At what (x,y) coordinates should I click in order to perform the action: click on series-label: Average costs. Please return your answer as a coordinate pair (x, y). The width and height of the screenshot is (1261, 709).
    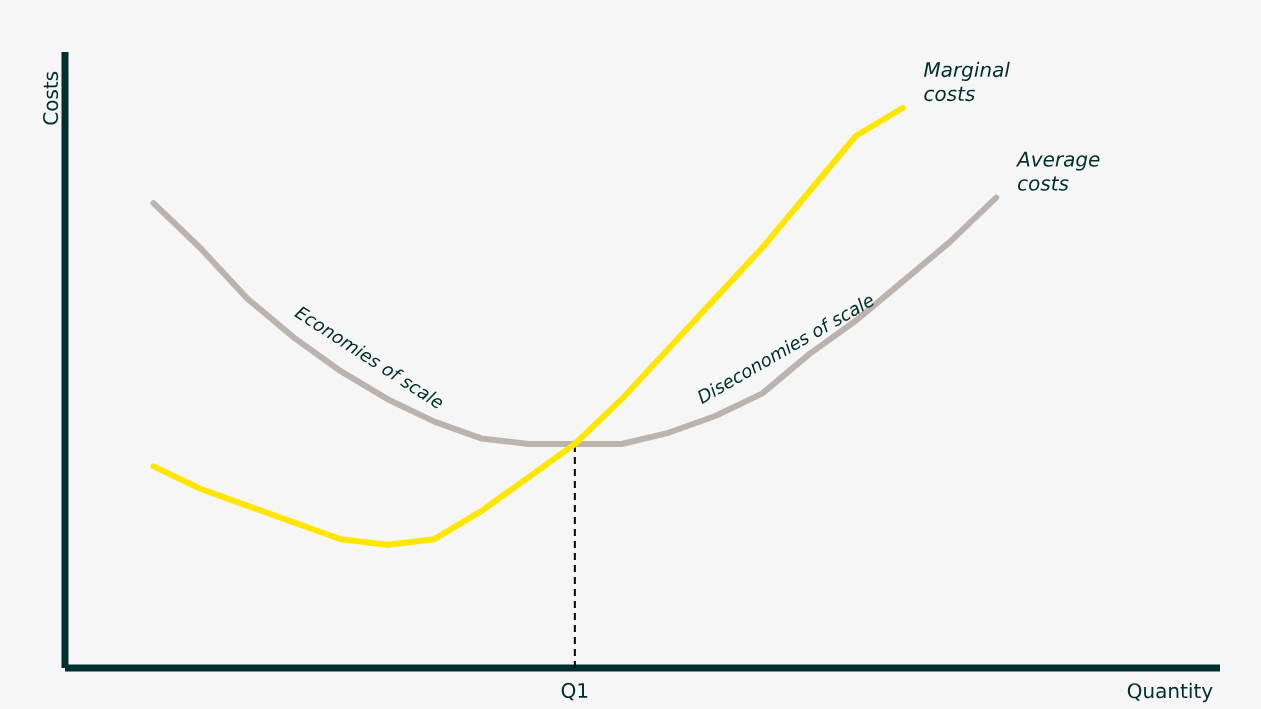
    Looking at the image, I should click on (1058, 171).